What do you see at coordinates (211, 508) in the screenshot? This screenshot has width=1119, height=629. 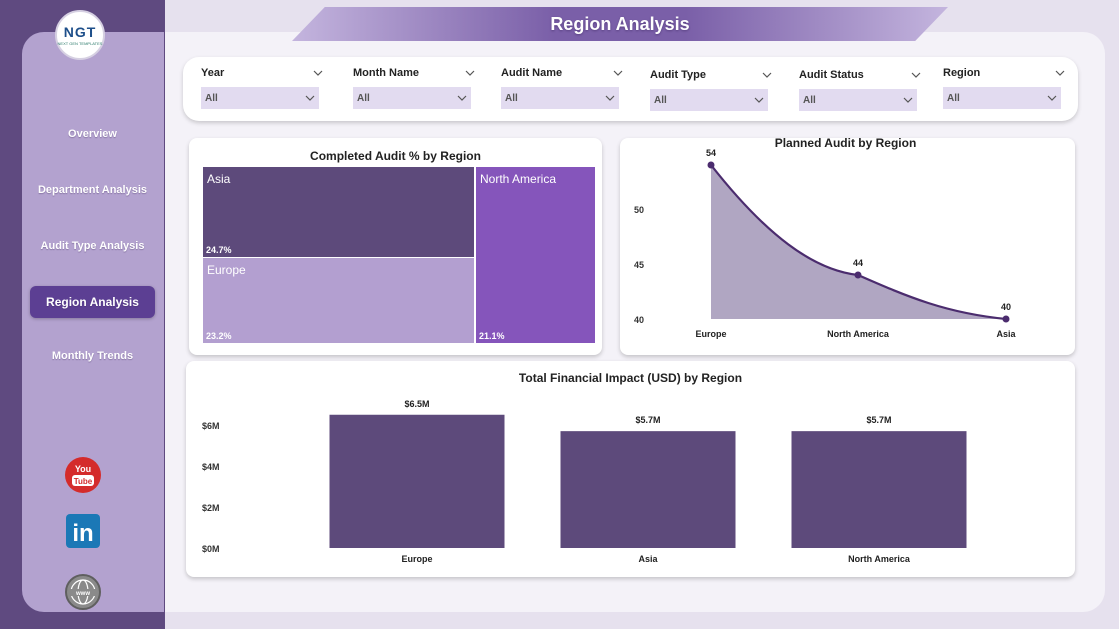 I see `y-tick-label: $2M` at bounding box center [211, 508].